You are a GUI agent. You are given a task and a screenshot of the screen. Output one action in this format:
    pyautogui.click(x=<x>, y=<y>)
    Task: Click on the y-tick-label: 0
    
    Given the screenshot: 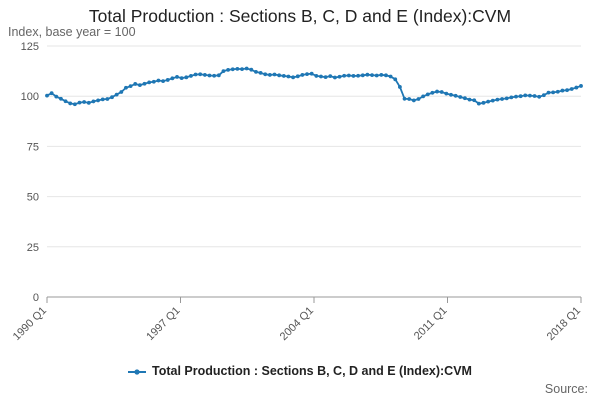 What is the action you would take?
    pyautogui.click(x=36, y=298)
    